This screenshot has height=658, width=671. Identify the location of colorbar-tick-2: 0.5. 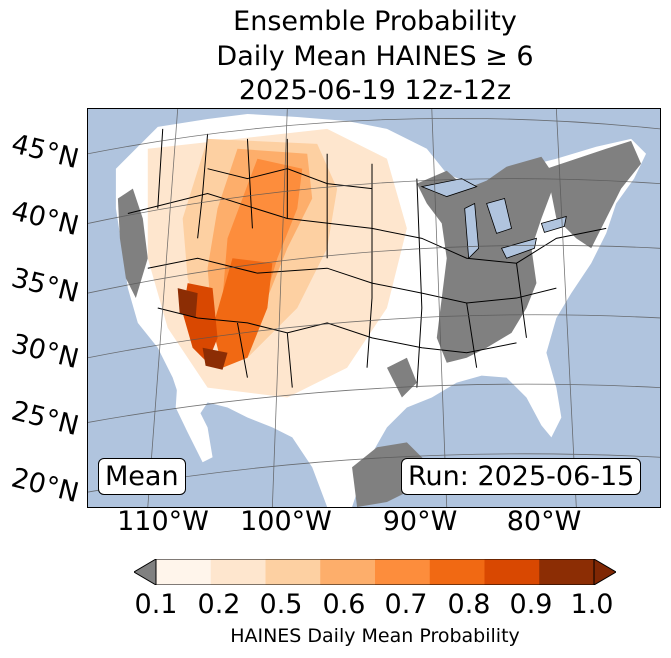
(281, 604).